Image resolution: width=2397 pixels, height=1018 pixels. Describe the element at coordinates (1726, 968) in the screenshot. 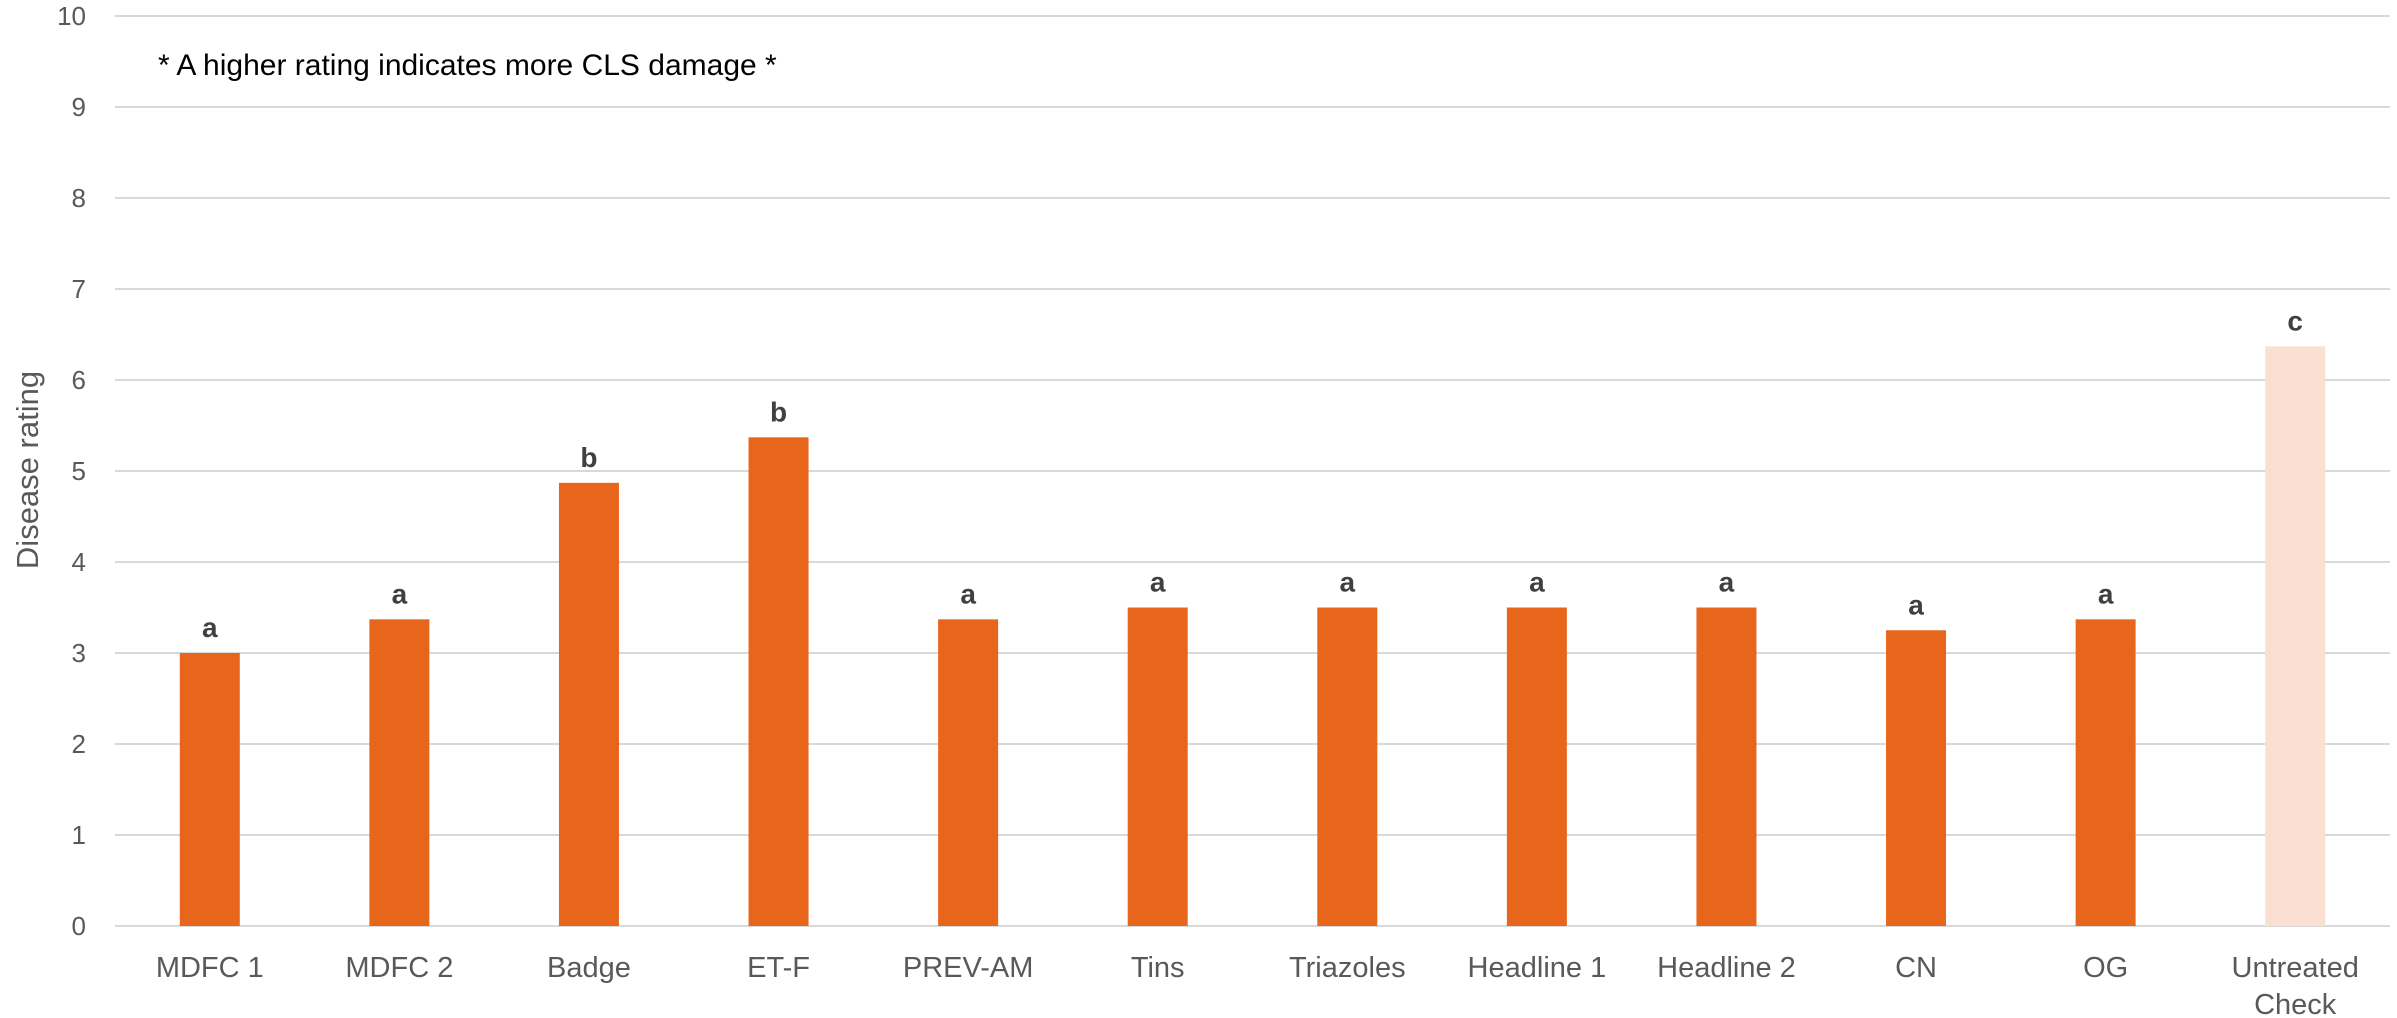

I see `x-category-label: Headline 2` at that location.